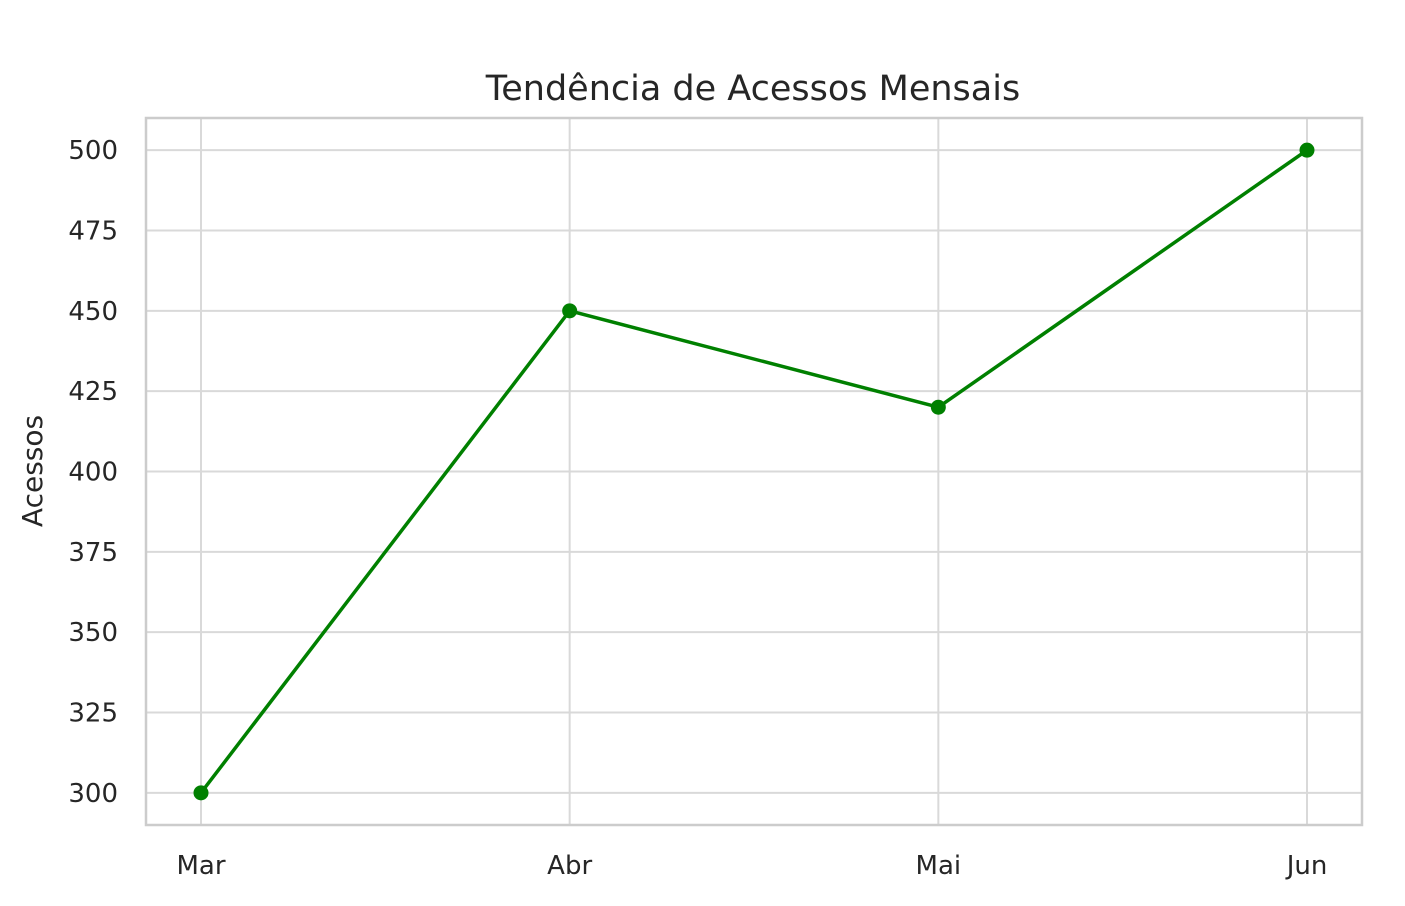 Image resolution: width=1405 pixels, height=906 pixels. I want to click on y-tick-label: 350, so click(93, 633).